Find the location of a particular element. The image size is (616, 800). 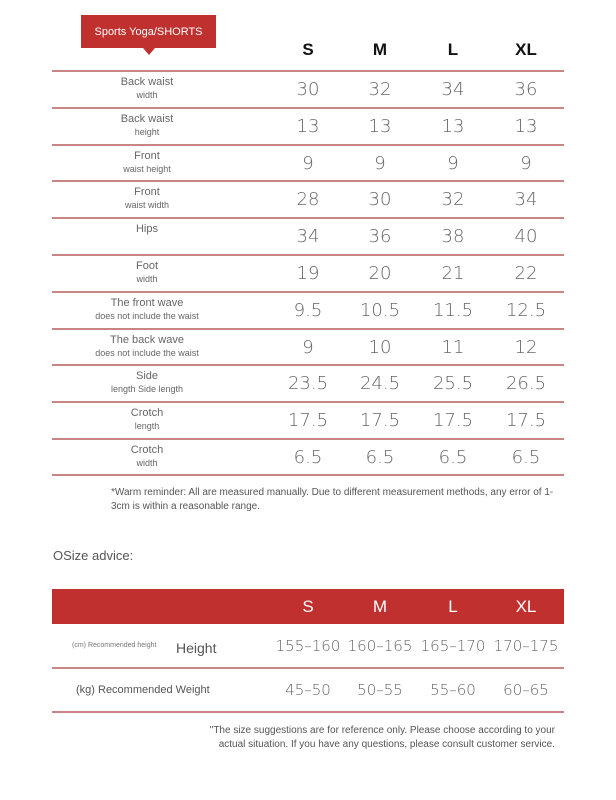

table-row: Front waist width 28 30 32 34 is located at coordinates (308, 198).